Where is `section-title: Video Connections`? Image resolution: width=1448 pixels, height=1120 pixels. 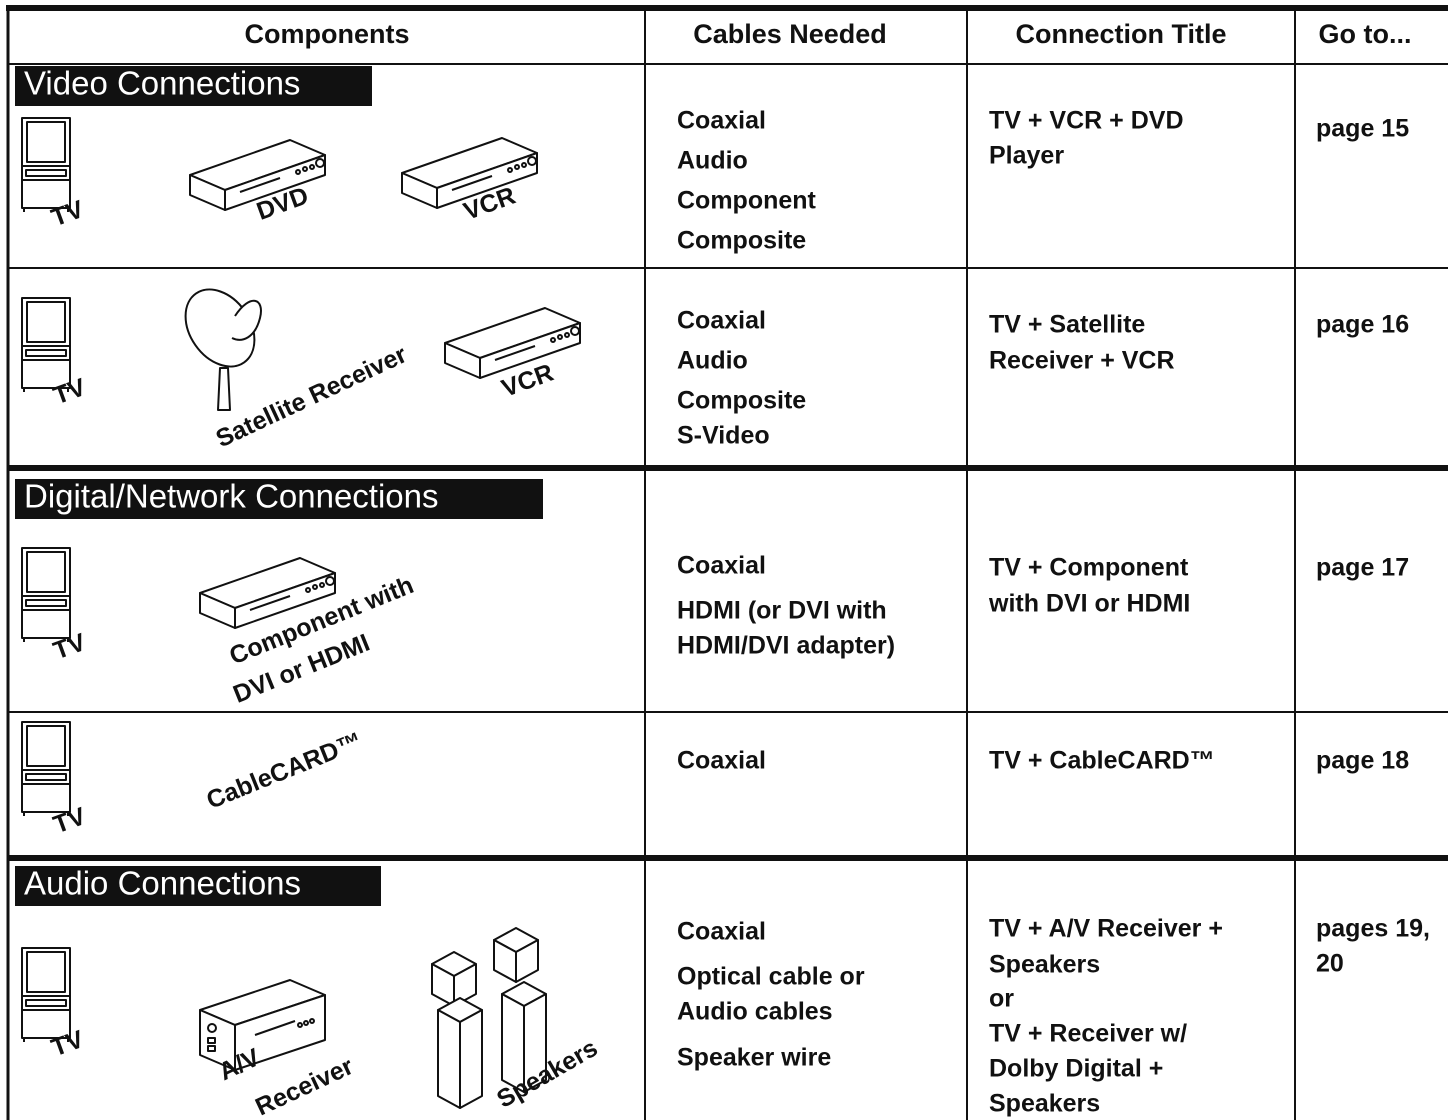
section-title: Video Connections is located at coordinates (162, 83).